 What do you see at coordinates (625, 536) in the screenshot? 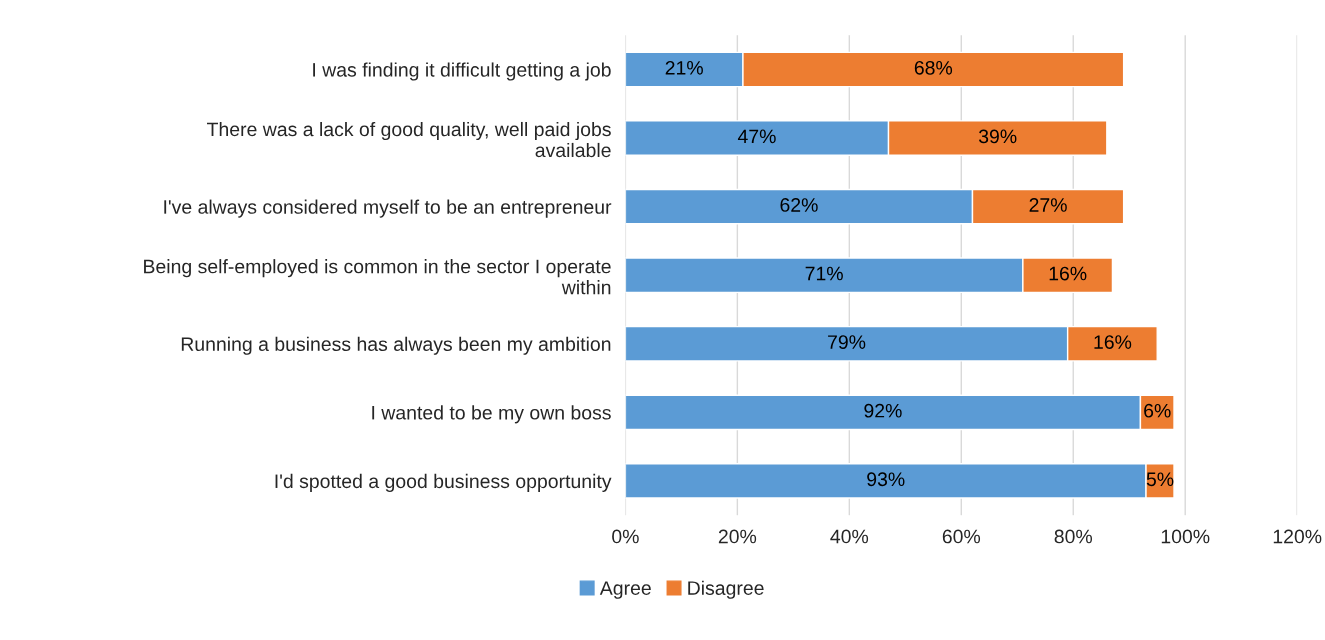
I see `x-tick-label: 0%` at bounding box center [625, 536].